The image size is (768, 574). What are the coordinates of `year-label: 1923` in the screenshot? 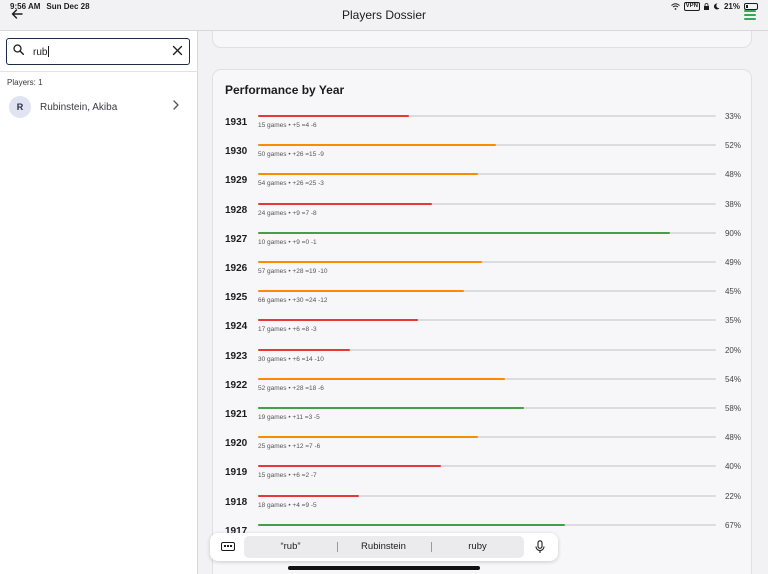 It's located at (236, 356).